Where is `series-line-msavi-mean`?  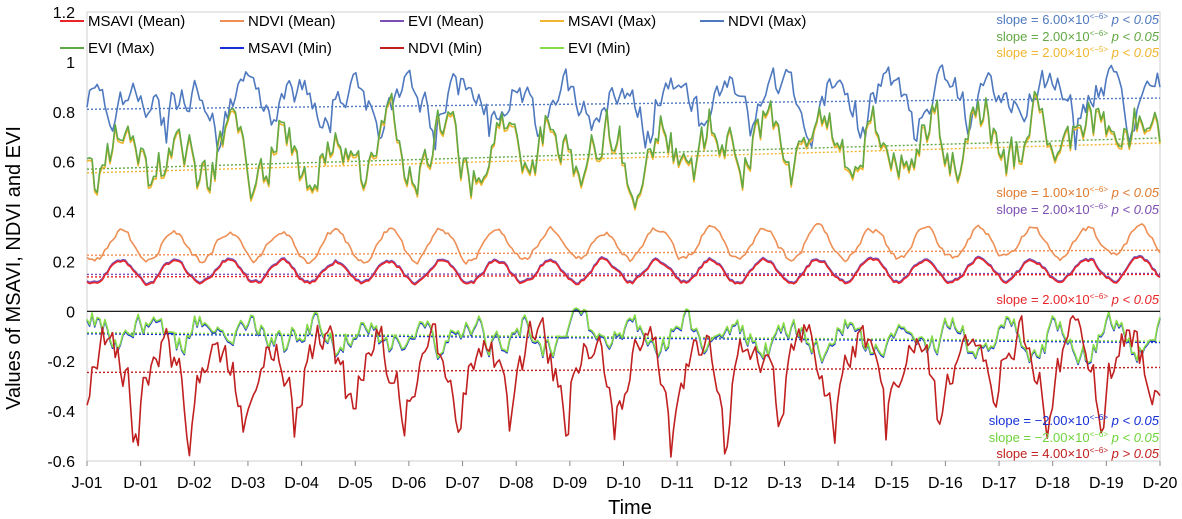
series-line-msavi-mean is located at coordinates (623, 271).